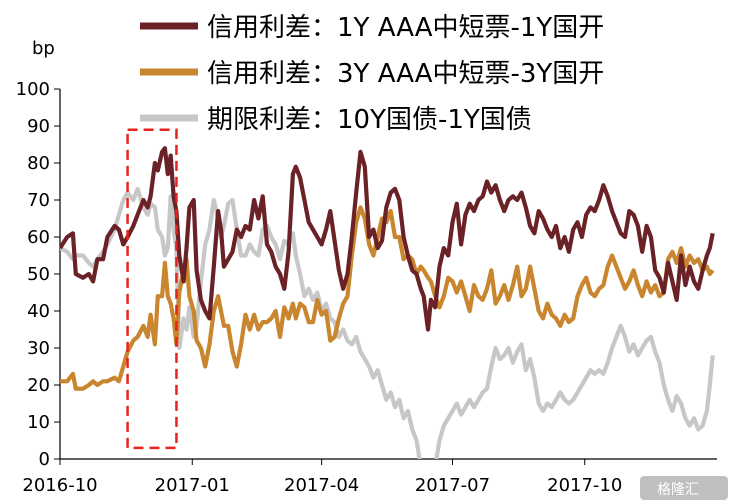  What do you see at coordinates (405, 28) in the screenshot?
I see `legend-label-credit-1y: 信用利差：1Y AAA中短票-1Y国开` at bounding box center [405, 28].